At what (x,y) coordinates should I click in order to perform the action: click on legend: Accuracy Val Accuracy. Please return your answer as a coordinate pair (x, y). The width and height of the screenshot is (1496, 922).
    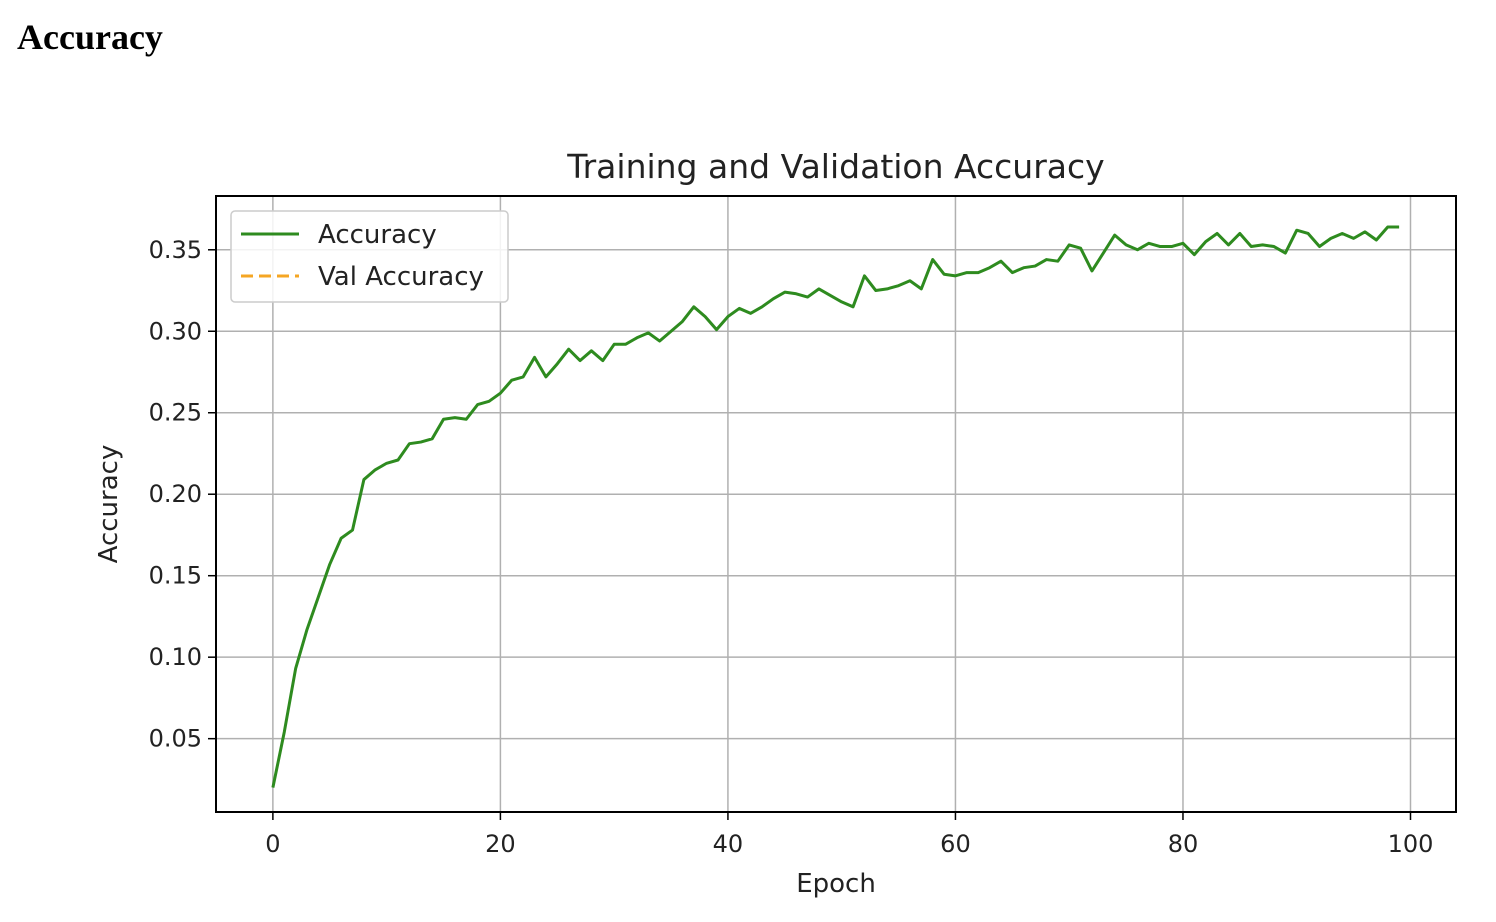
    Looking at the image, I should click on (369, 256).